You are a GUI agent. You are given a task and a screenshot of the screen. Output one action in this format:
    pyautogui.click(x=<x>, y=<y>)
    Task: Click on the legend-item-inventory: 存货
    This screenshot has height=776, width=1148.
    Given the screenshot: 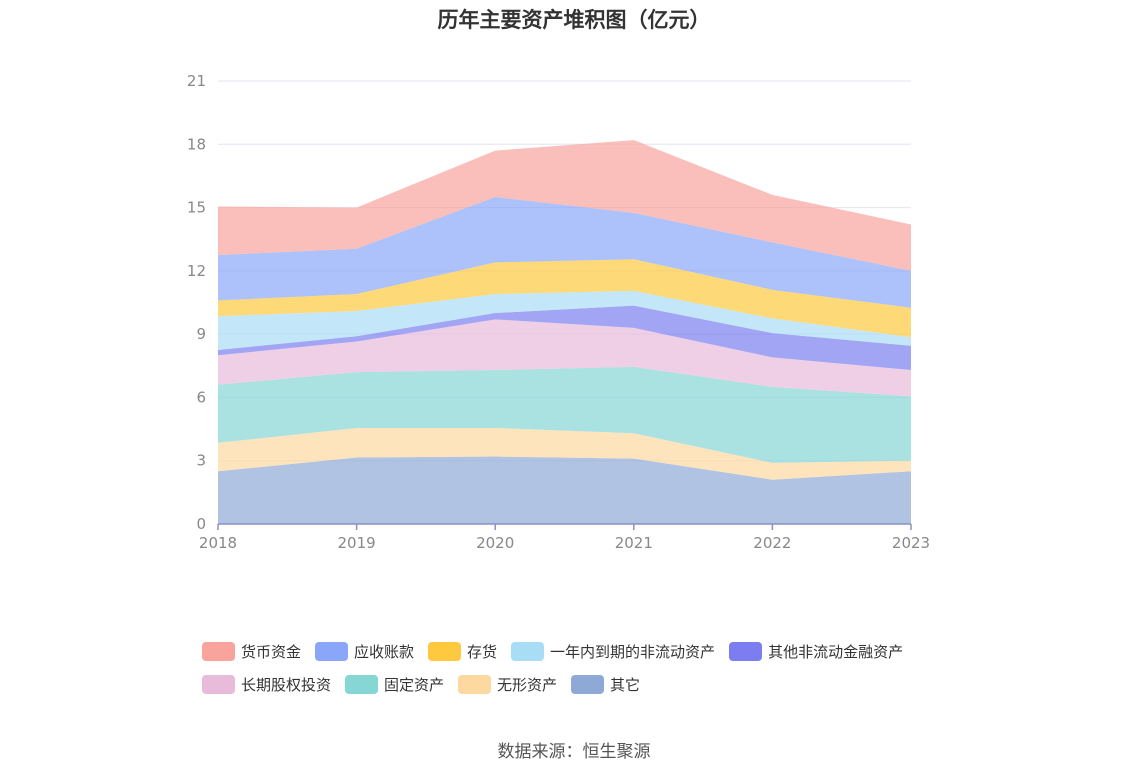 What is the action you would take?
    pyautogui.click(x=462, y=651)
    